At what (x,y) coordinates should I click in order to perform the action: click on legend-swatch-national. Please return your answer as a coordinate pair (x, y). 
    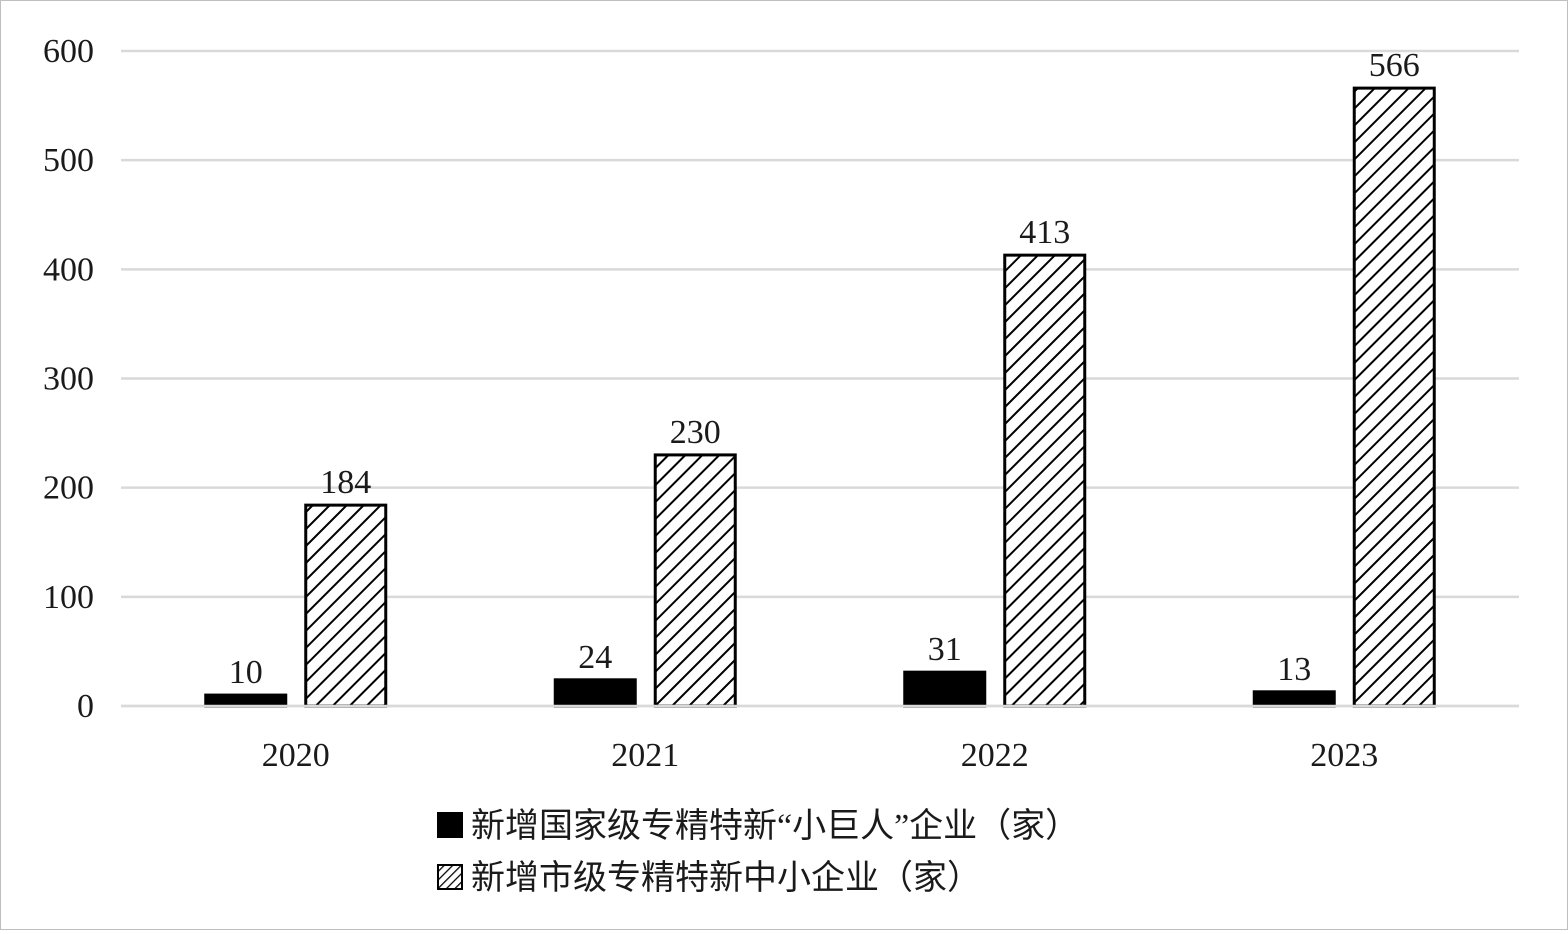
    Looking at the image, I should click on (450, 825).